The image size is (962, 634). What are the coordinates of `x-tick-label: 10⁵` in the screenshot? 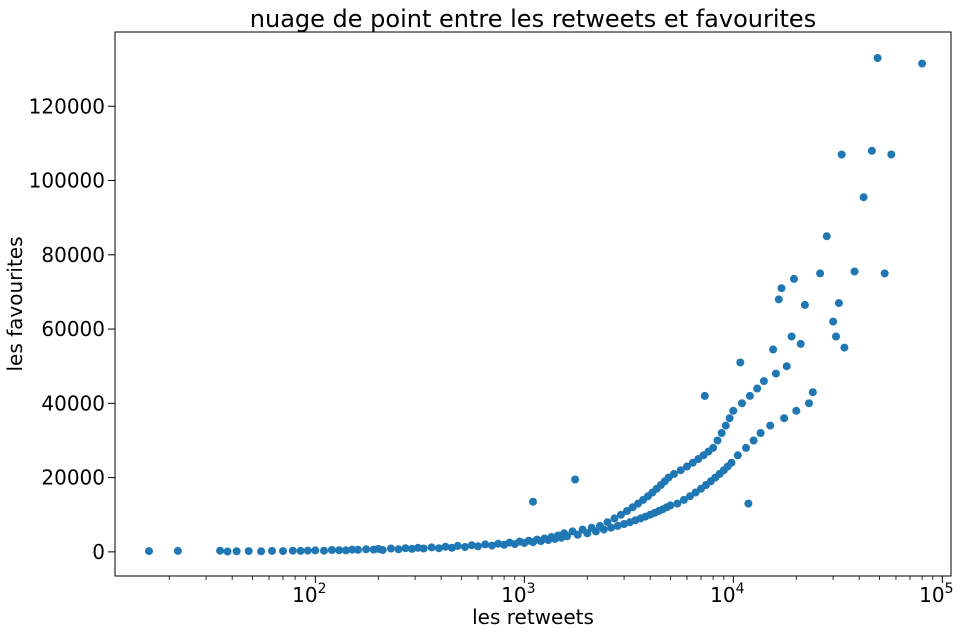 It's located at (936, 594).